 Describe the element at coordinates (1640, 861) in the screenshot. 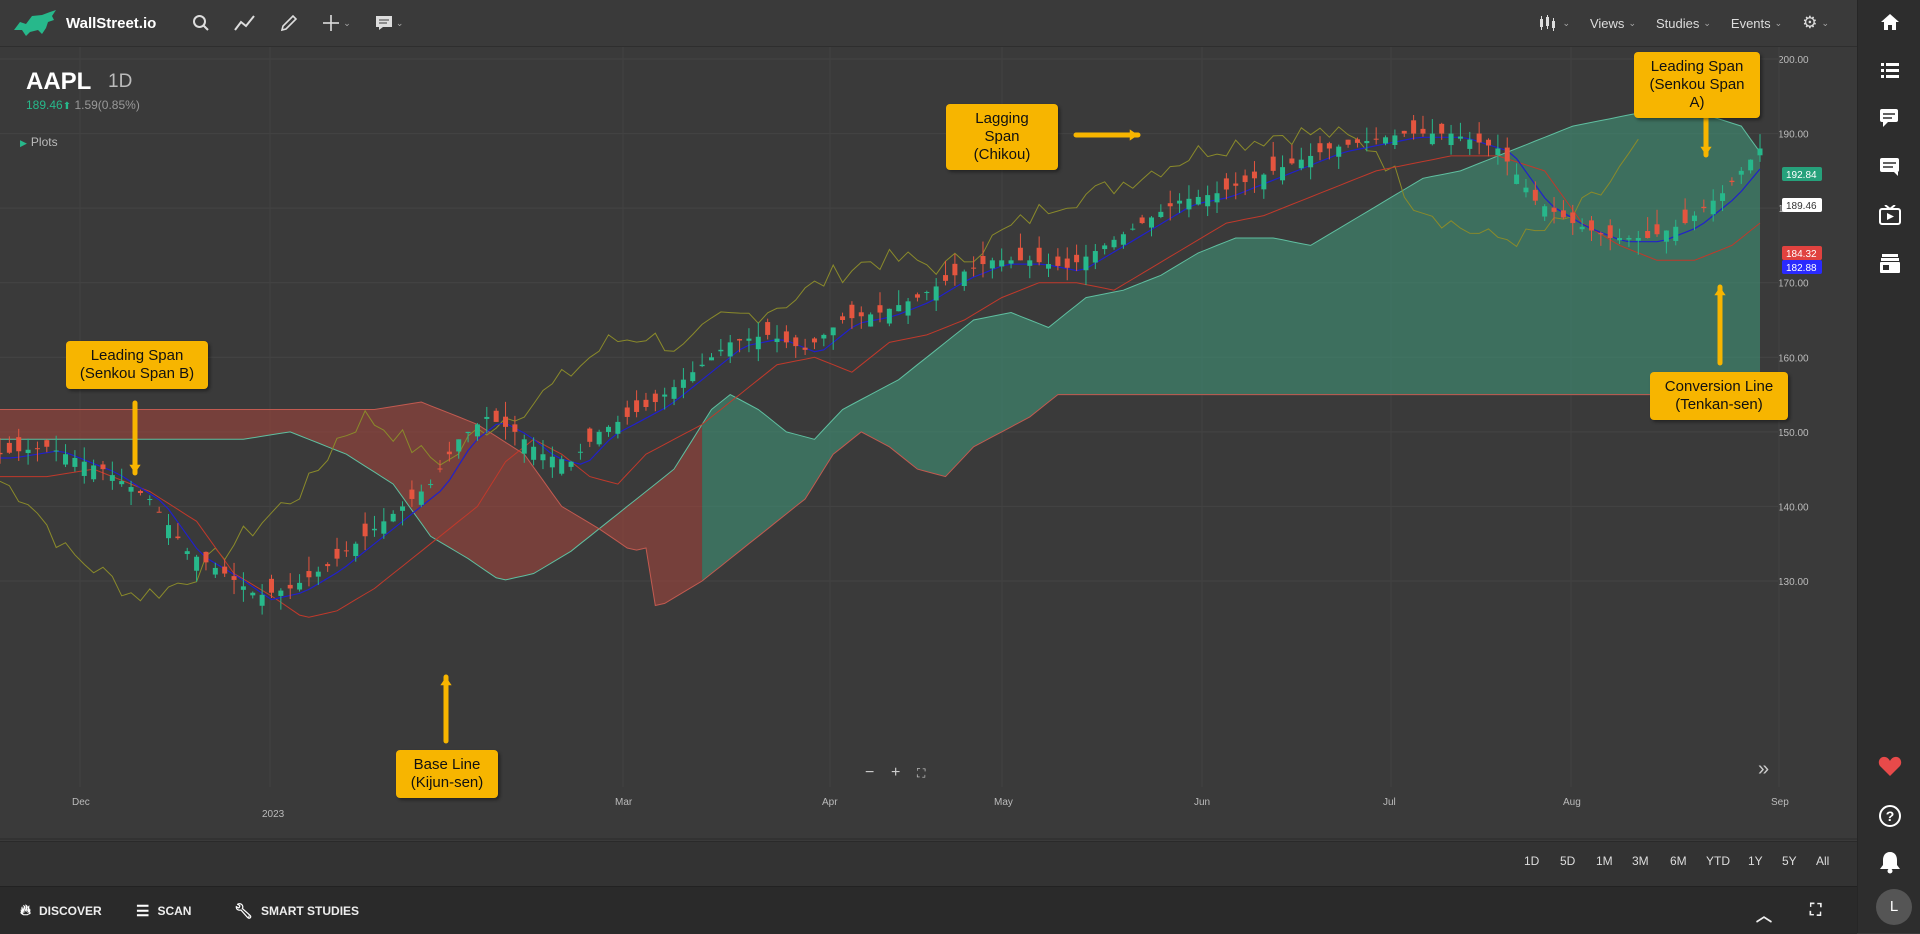

I see `range-3m: 3M` at that location.